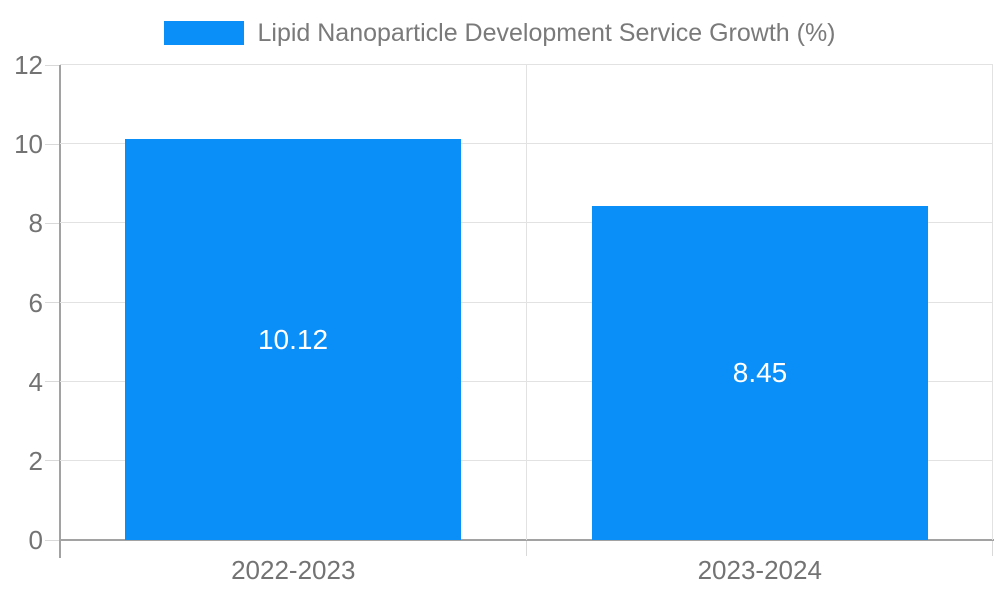 The width and height of the screenshot is (1000, 600). Describe the element at coordinates (35, 460) in the screenshot. I see `y-tick-label-2: 2` at that location.